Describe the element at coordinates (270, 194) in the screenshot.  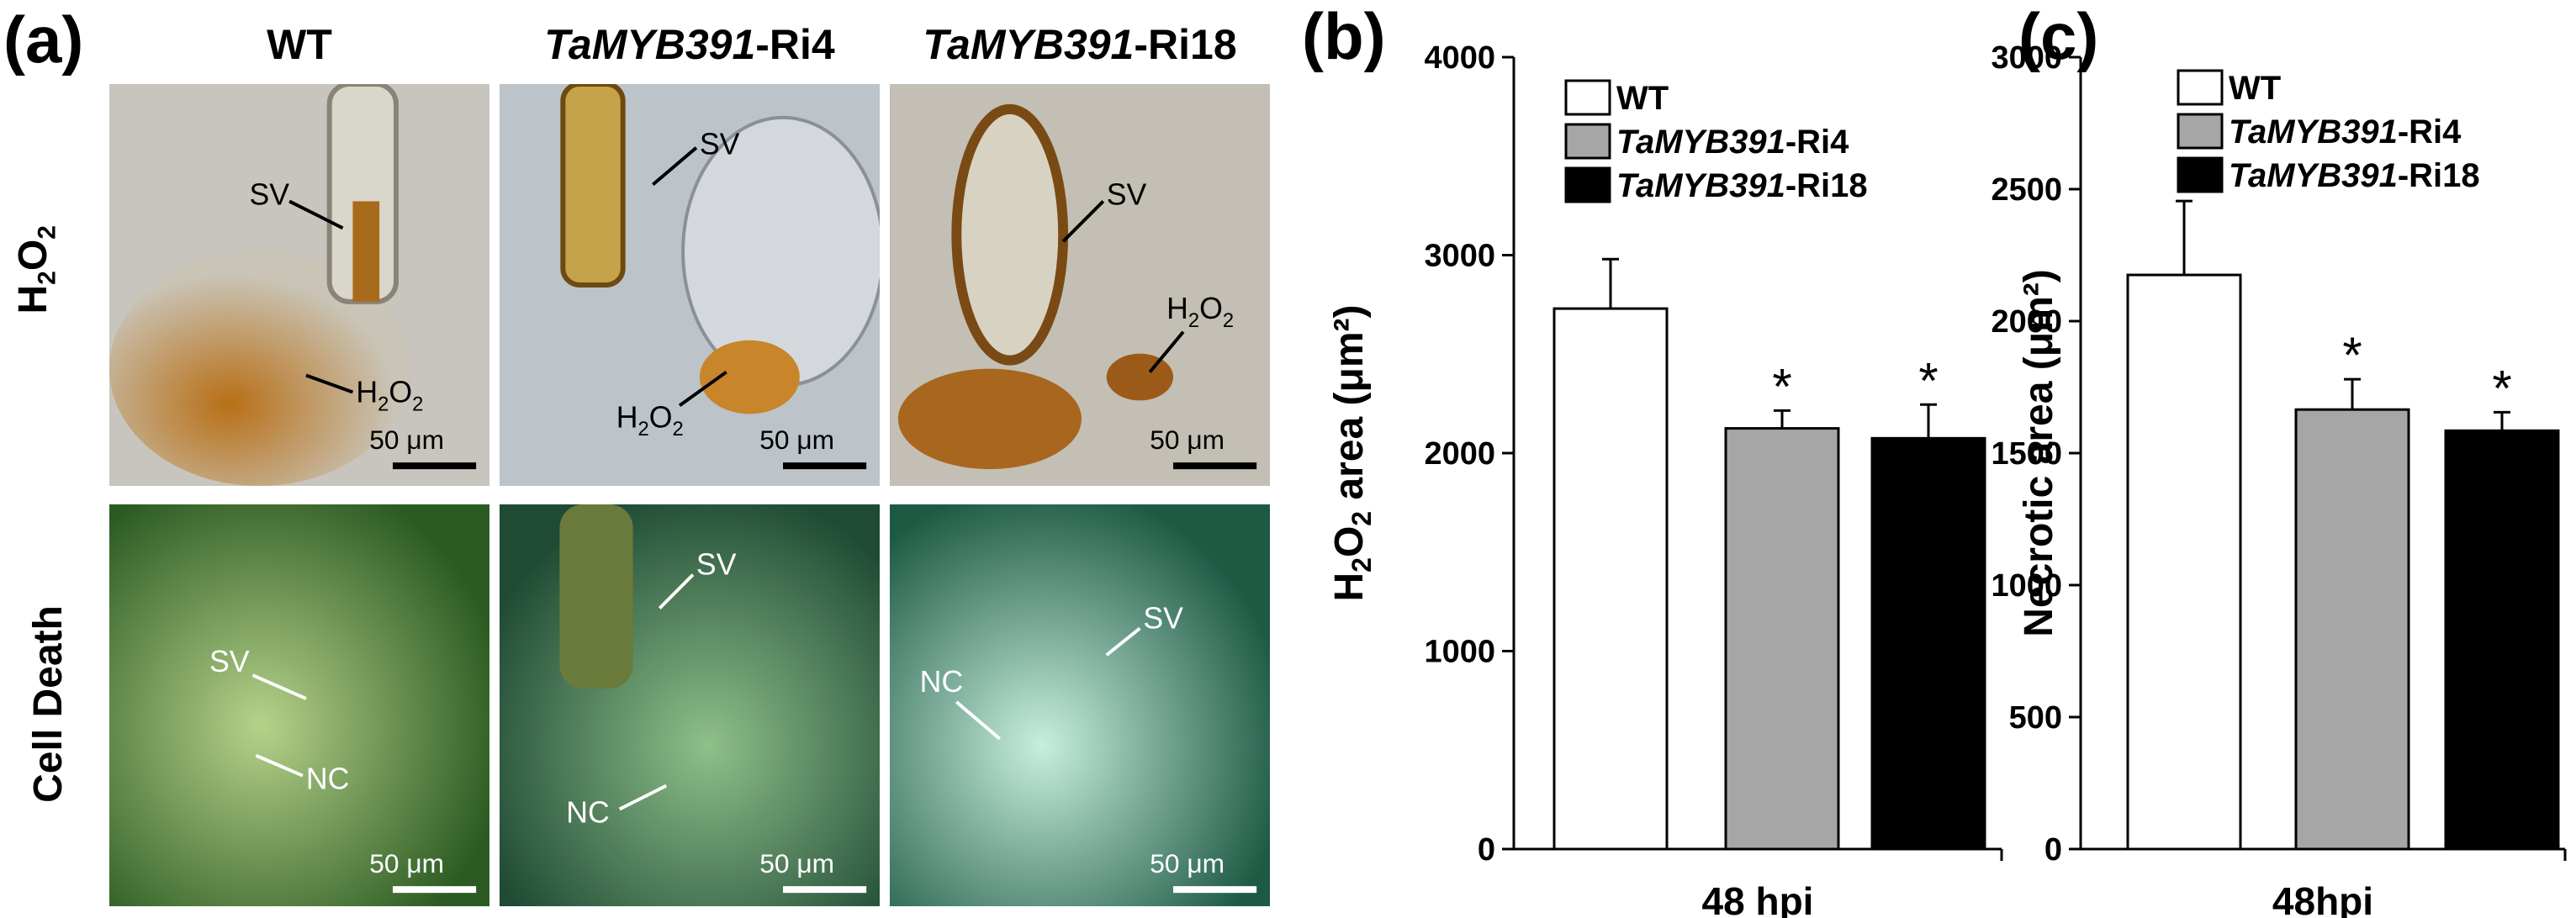
I see `sv-label-wt: SV` at that location.